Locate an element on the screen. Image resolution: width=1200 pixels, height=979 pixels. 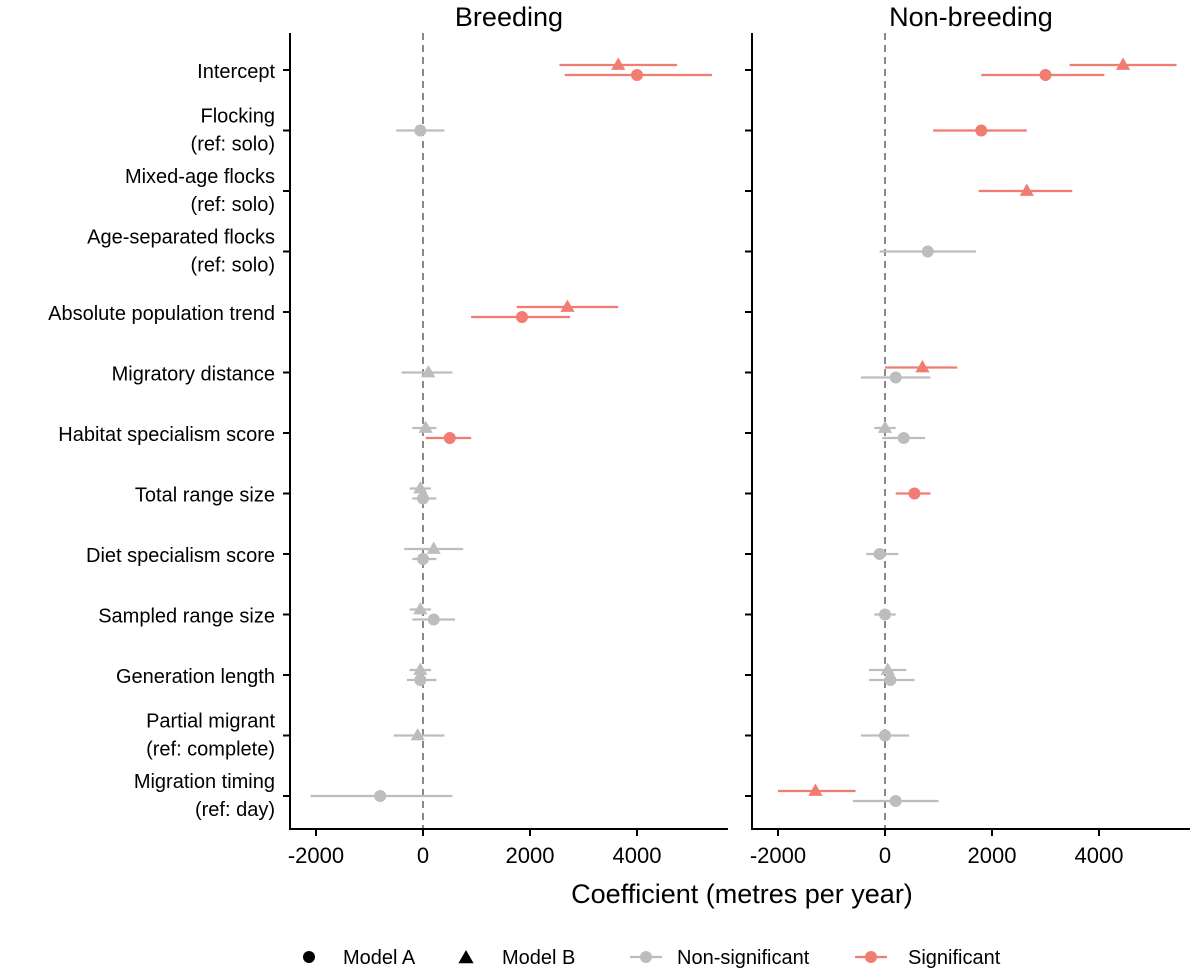
legend-item: Significant is located at coordinates (928, 958).